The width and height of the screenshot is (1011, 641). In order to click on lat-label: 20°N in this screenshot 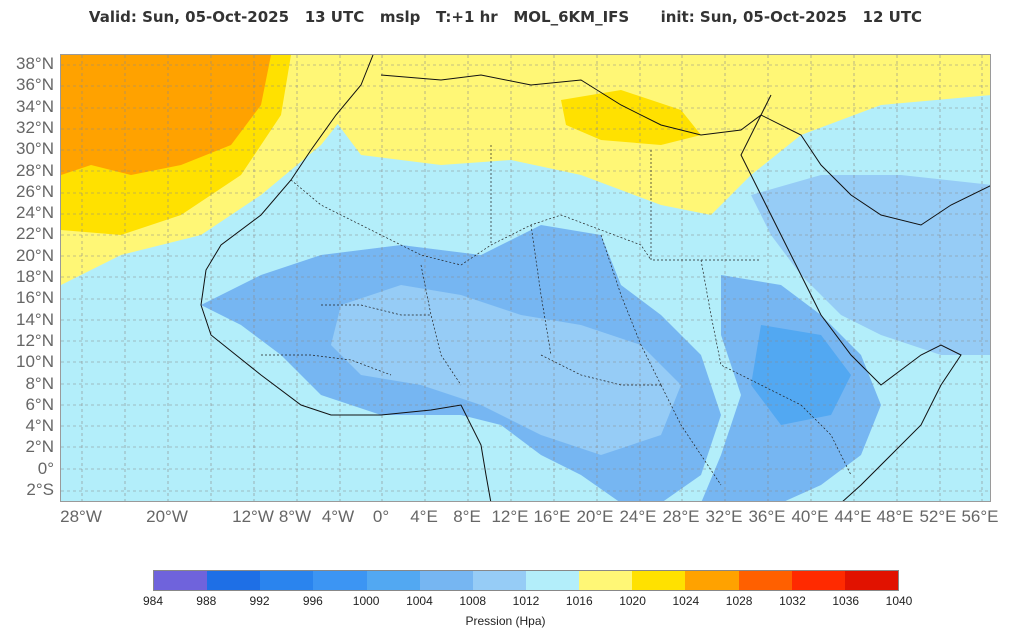, I will do `click(35, 255)`.